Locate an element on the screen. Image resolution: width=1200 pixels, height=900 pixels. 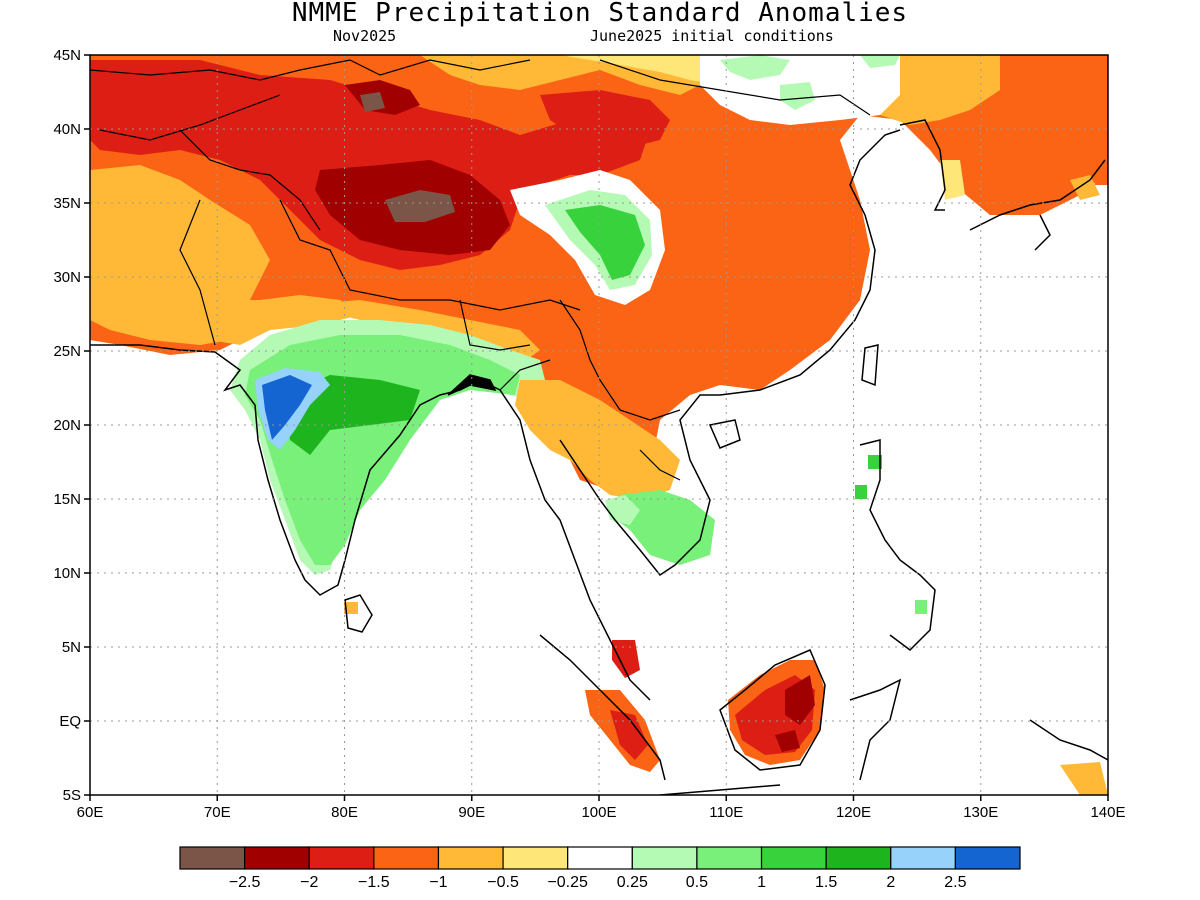
colorbar-label: −0.5 is located at coordinates (503, 882).